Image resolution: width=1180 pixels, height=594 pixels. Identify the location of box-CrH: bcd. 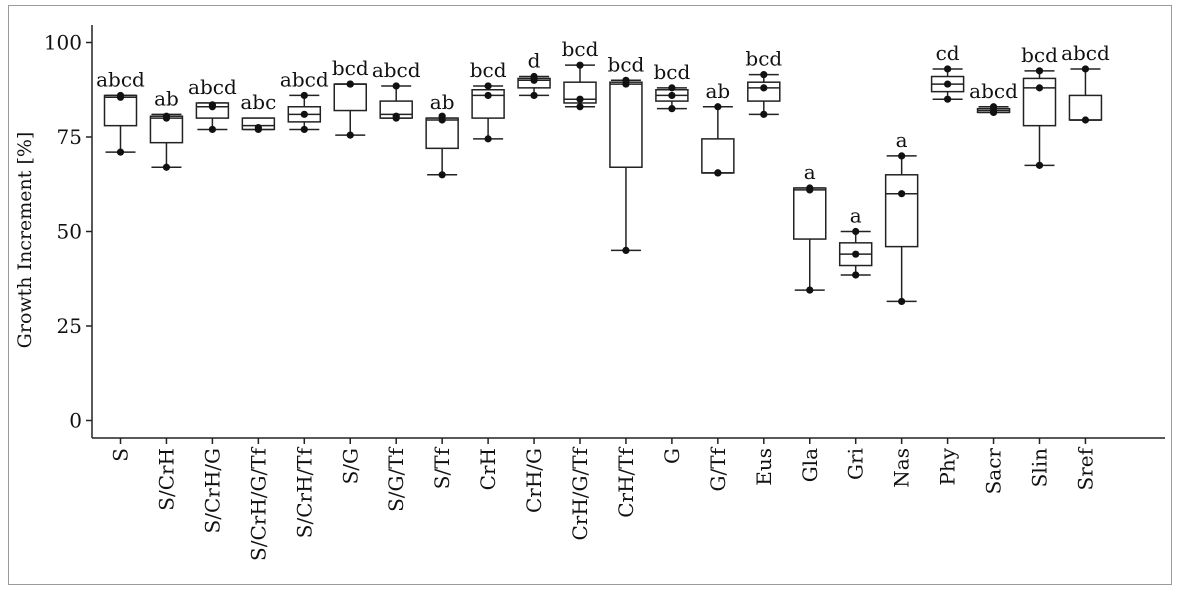
(488, 100).